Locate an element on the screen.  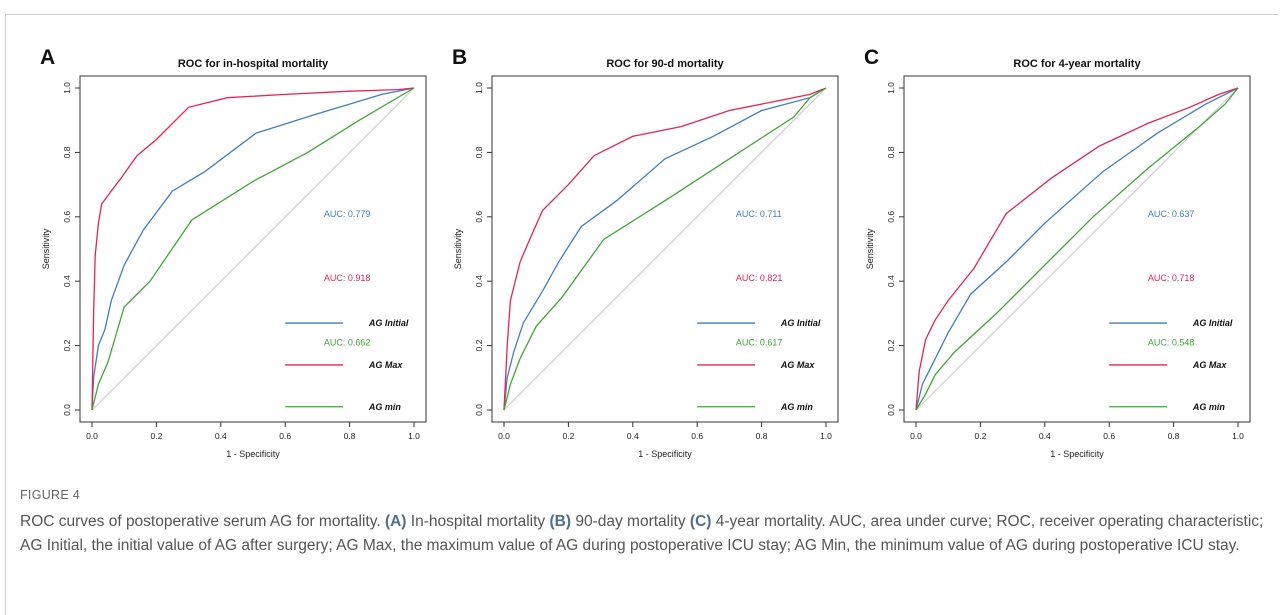
caption-part-a: In-hospital mortality is located at coordinates (478, 521).